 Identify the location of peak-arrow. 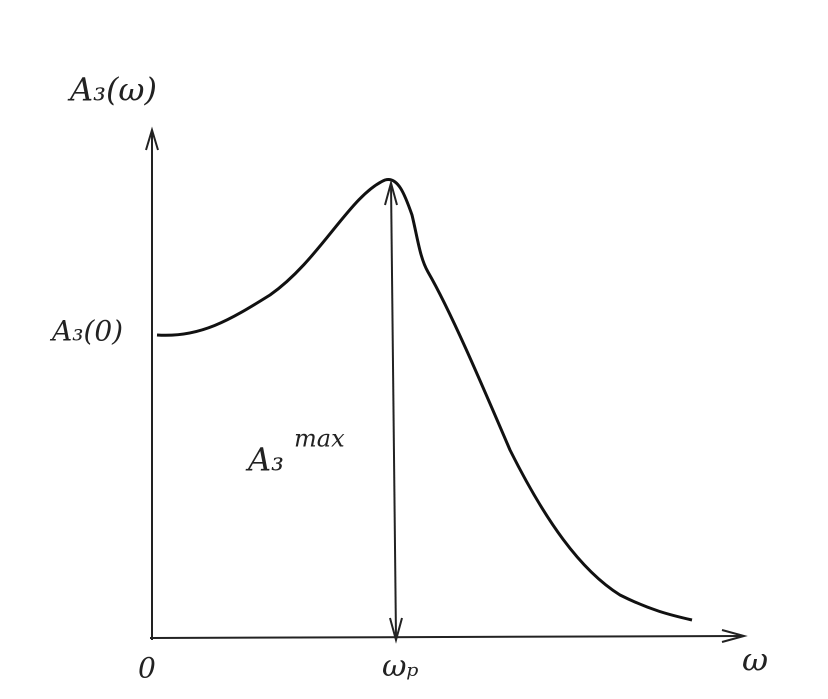
(393, 410).